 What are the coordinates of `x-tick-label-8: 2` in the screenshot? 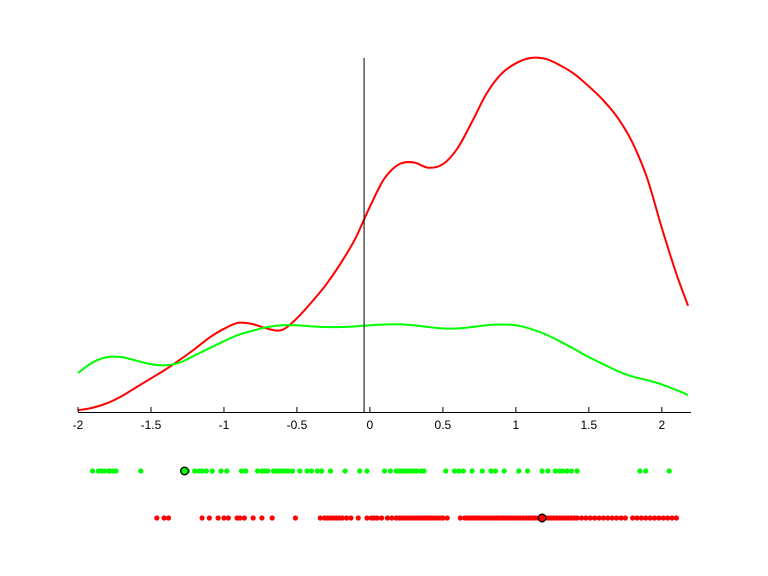 It's located at (661, 425).